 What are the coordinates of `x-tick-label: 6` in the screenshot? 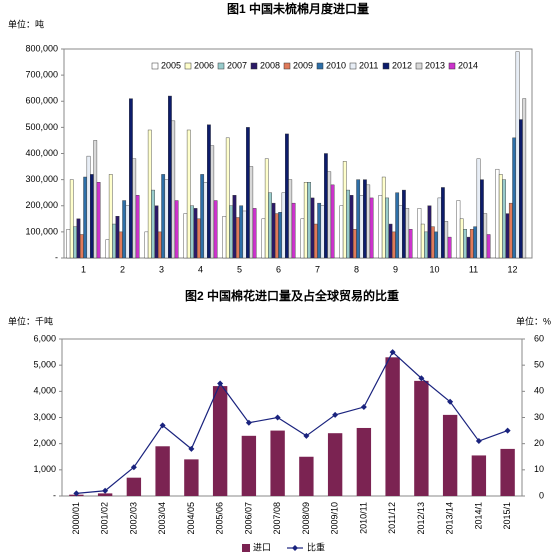 It's located at (278, 269).